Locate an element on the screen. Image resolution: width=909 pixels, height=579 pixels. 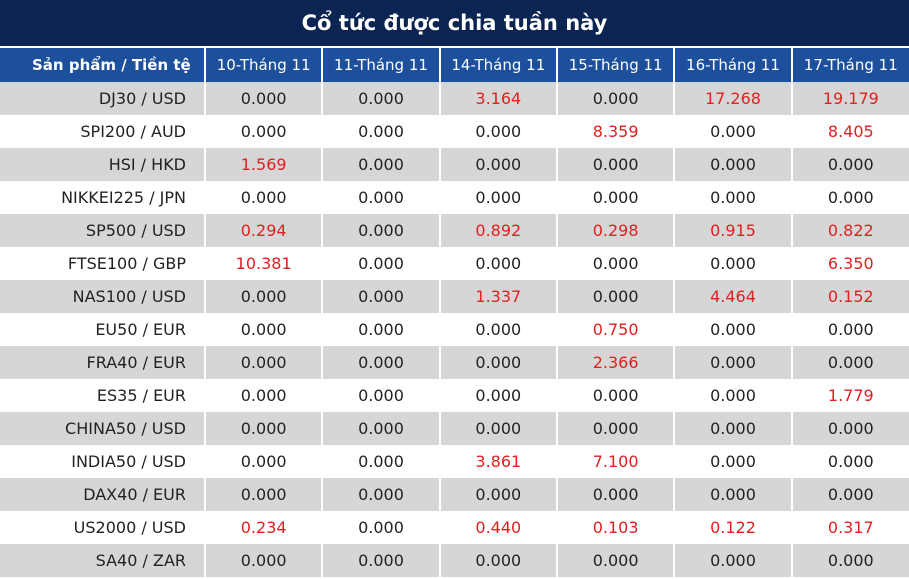
dividend-cell: 8.359 is located at coordinates (615, 131).